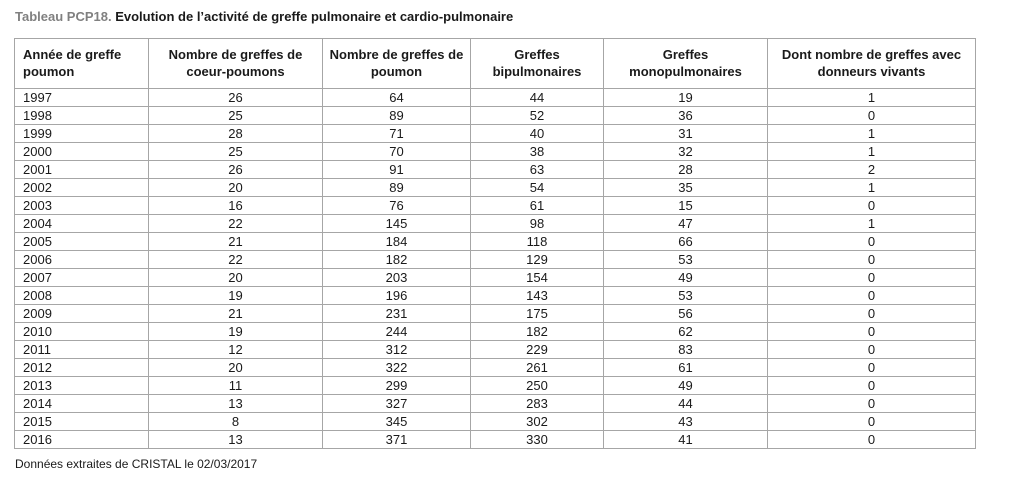  I want to click on table-row: 2003 16 76 61 15 0, so click(495, 205).